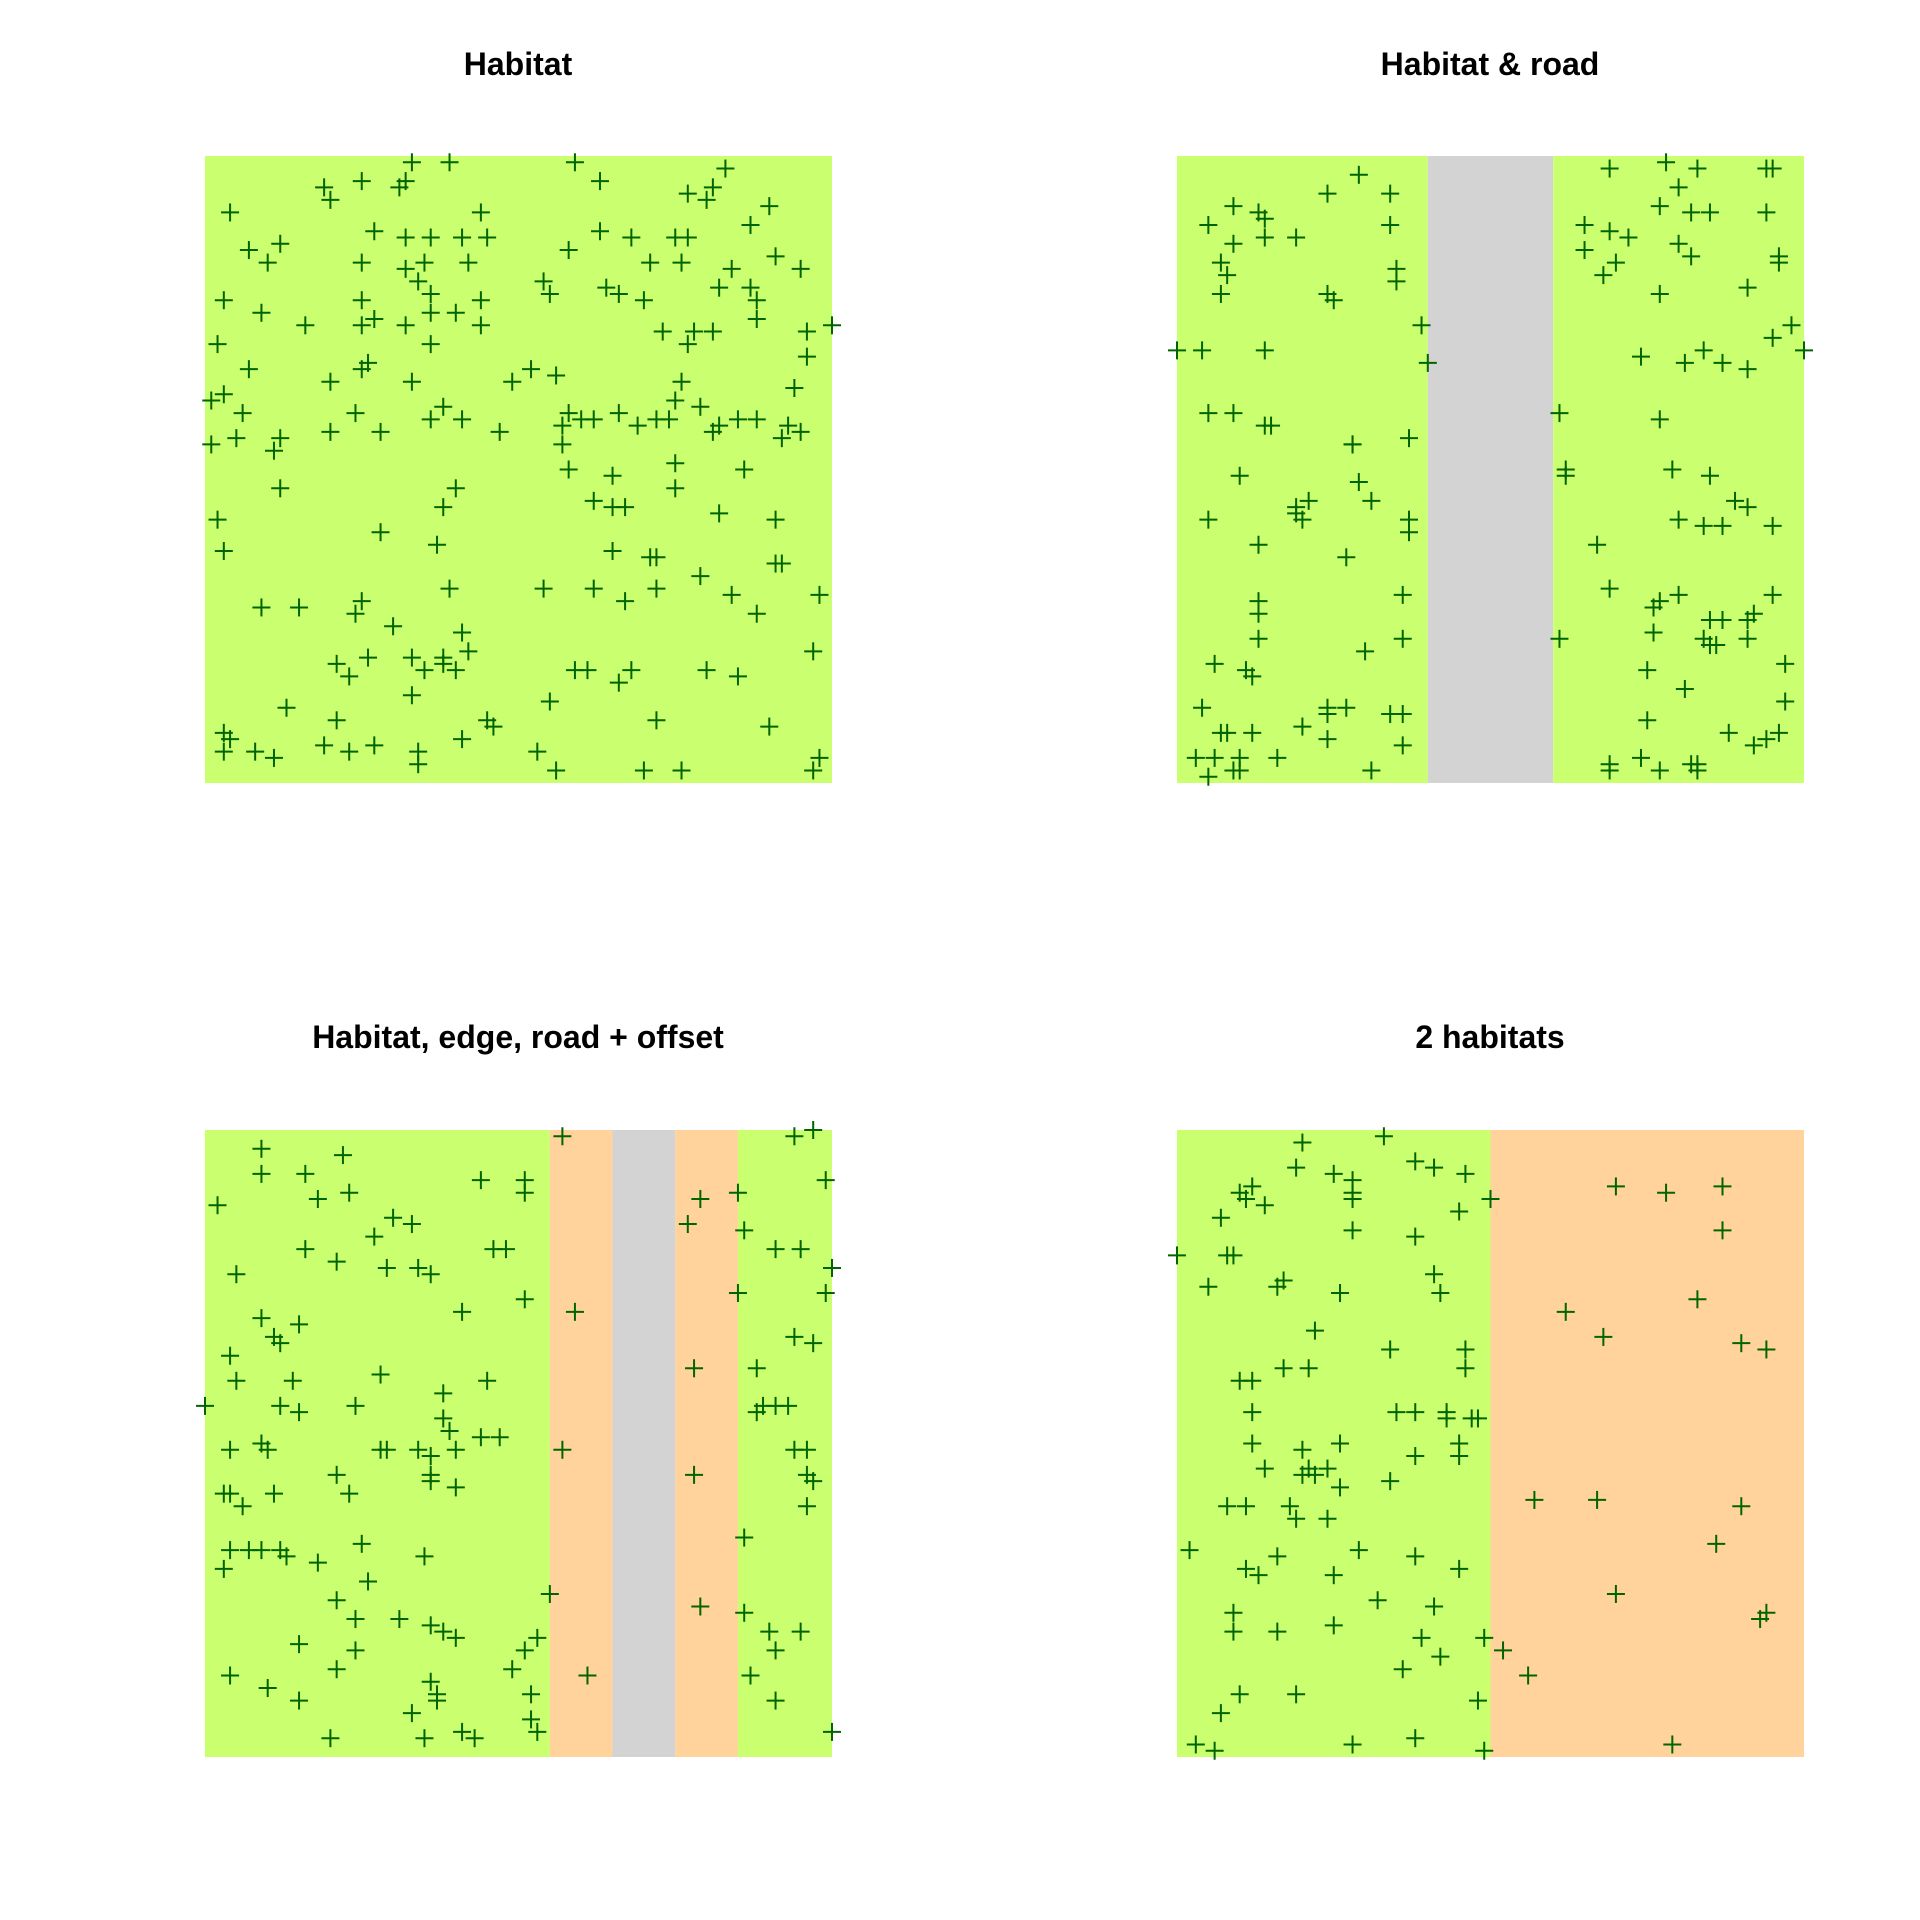  What do you see at coordinates (518, 1037) in the screenshot?
I see `chart-title: Habitat, edge, road + offset` at bounding box center [518, 1037].